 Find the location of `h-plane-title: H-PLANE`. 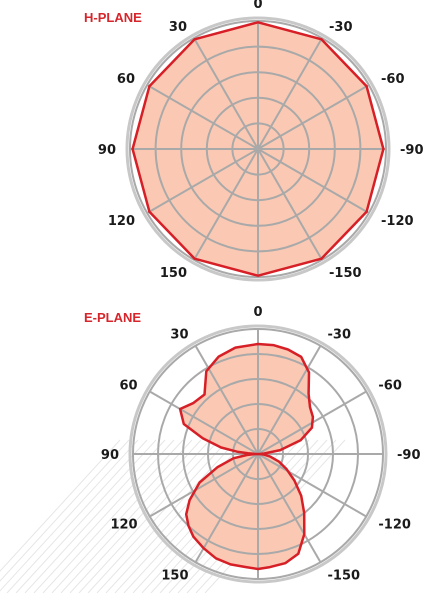

h-plane-title: H-PLANE is located at coordinates (113, 17).